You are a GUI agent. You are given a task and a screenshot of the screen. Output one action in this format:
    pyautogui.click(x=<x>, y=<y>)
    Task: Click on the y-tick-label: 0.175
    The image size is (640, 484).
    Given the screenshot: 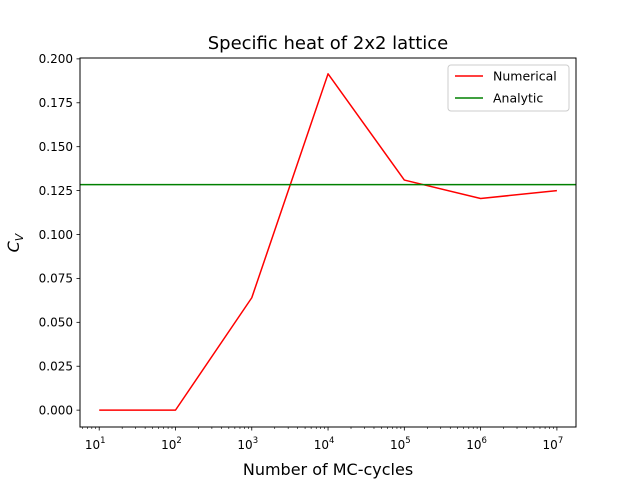 What is the action you would take?
    pyautogui.click(x=56, y=103)
    